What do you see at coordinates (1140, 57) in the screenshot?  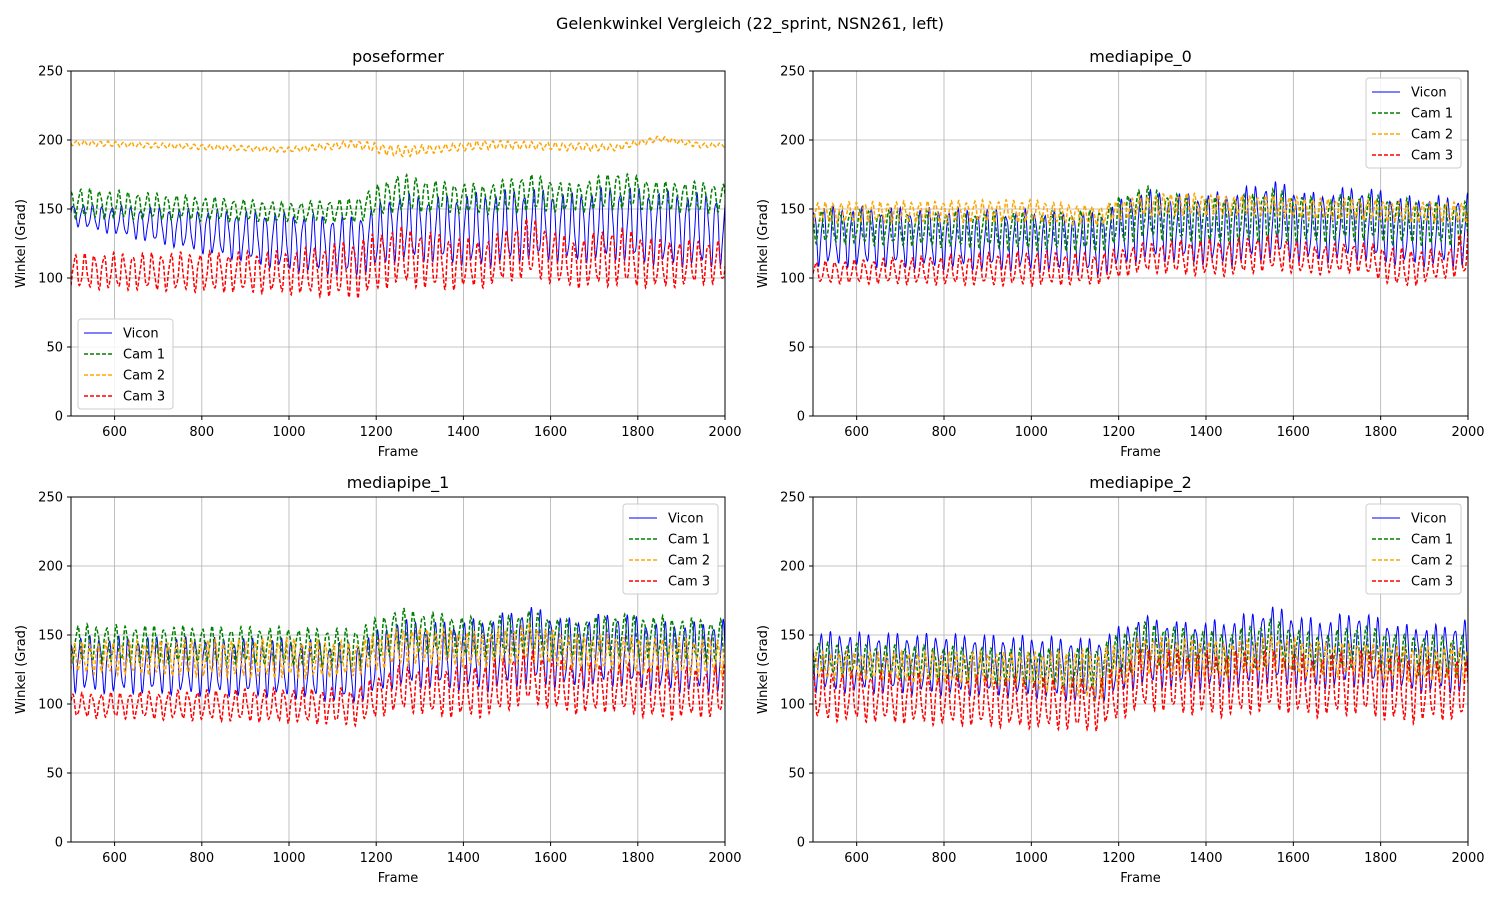 I see `chart-title: mediapipe_0` at bounding box center [1140, 57].